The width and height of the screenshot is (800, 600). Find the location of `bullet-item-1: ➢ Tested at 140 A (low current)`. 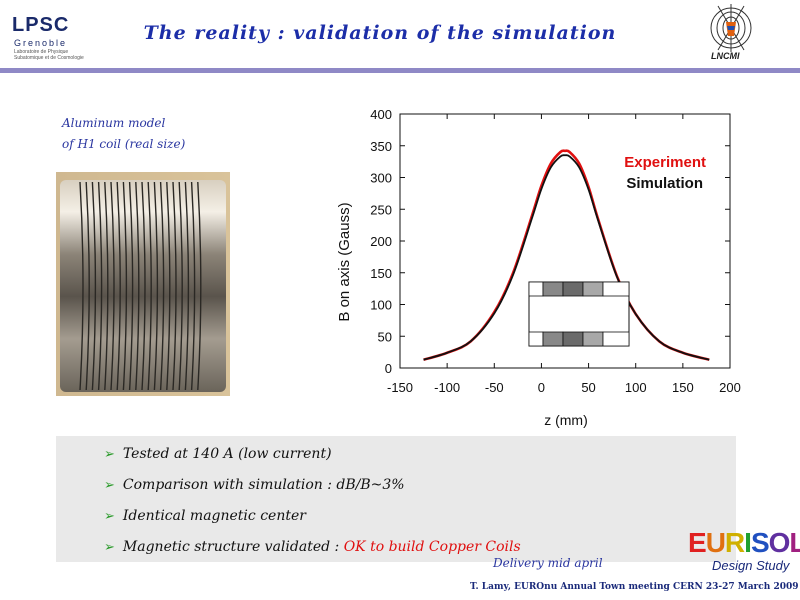

bullet-item-1: ➢ Tested at 140 A (low current) is located at coordinates (218, 454).